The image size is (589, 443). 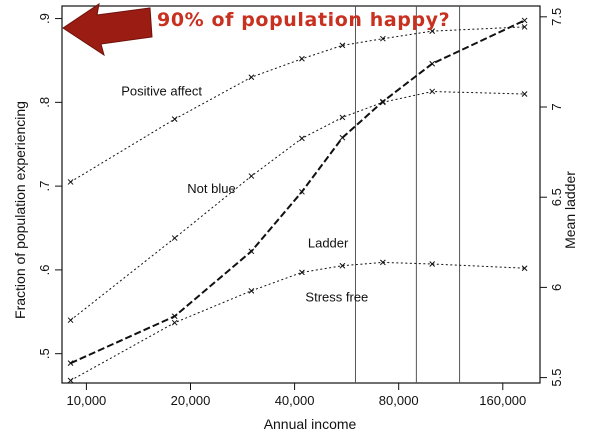 I want to click on headline-text: 90% of population happy?, so click(x=303, y=20).